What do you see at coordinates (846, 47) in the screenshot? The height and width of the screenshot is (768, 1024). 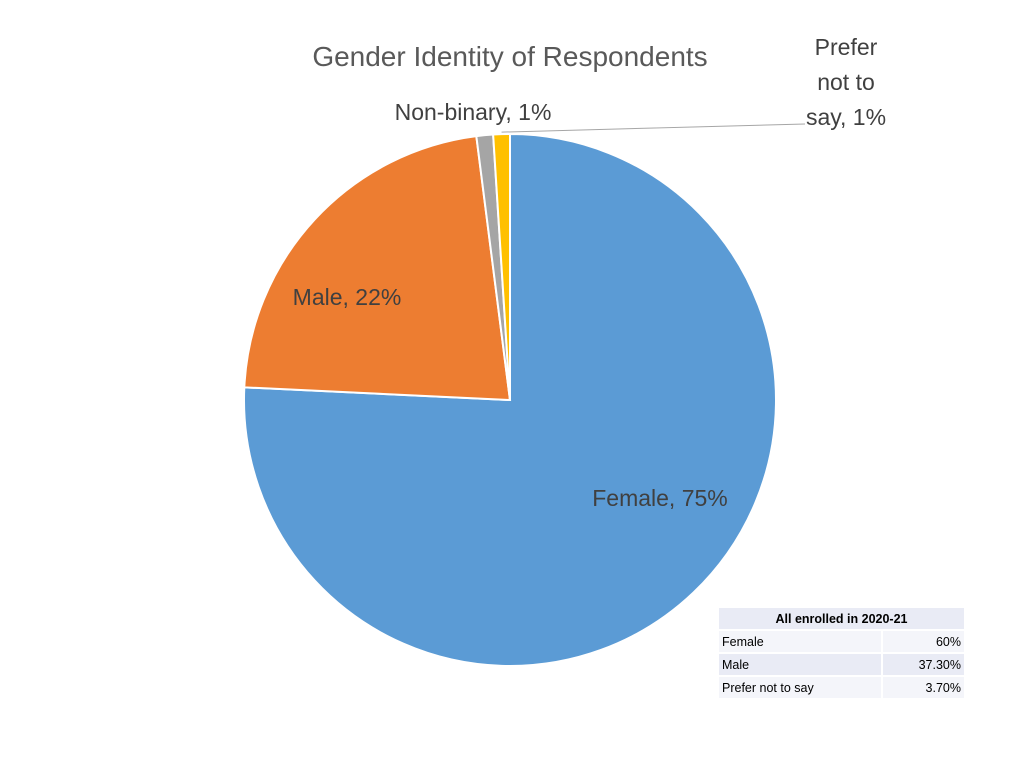 I see `label-prefer-not-to-say-line1: Prefer` at bounding box center [846, 47].